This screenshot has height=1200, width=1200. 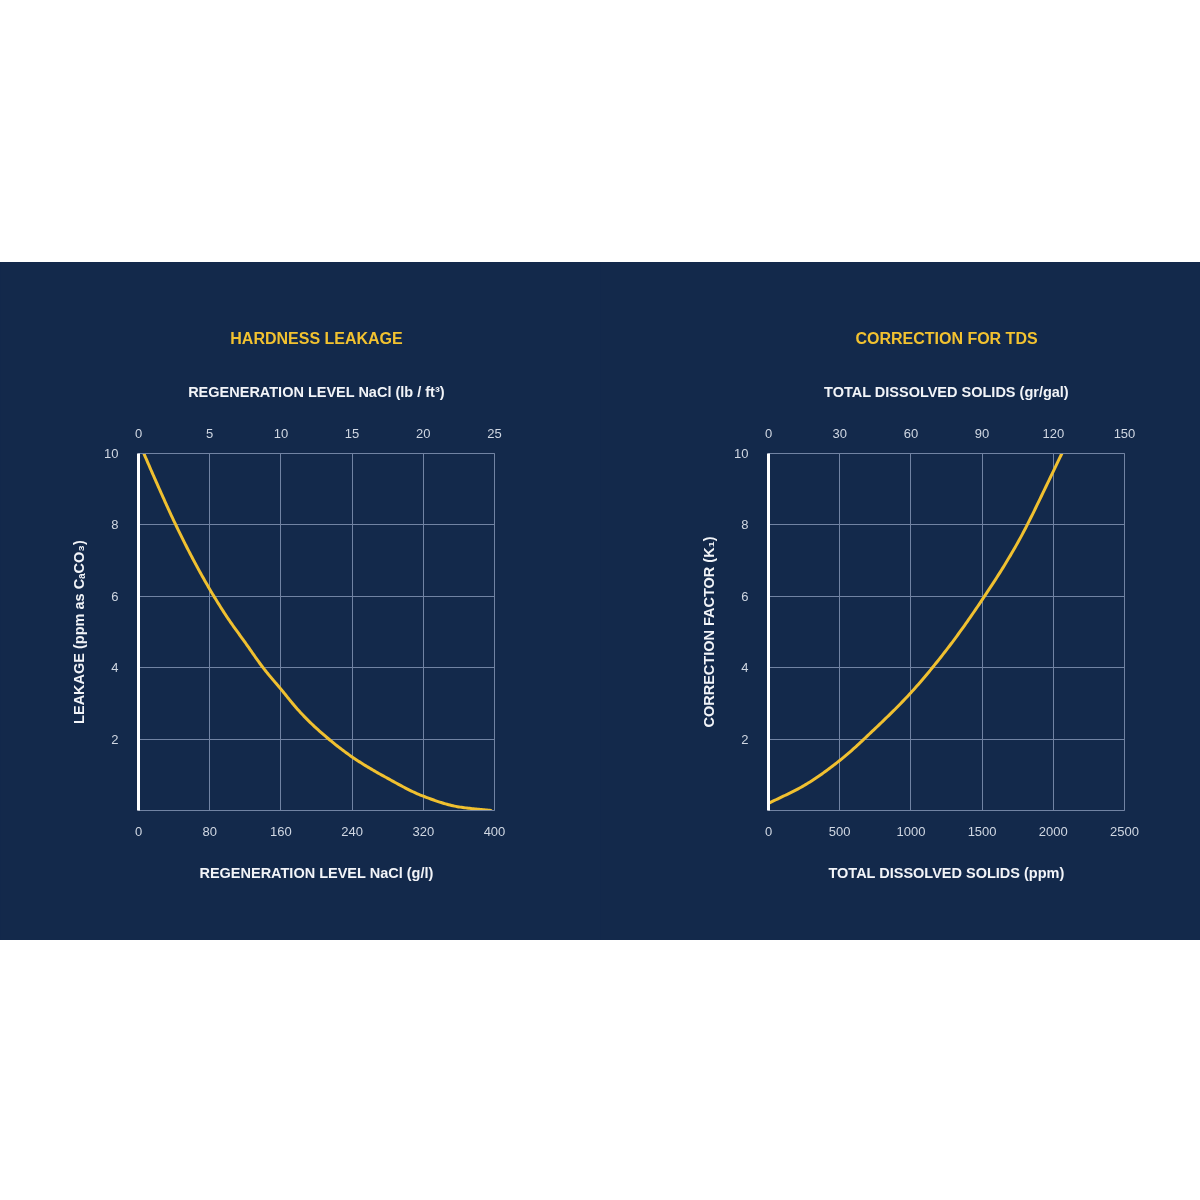 What do you see at coordinates (709, 632) in the screenshot?
I see `y-axis-title: CORRECTION FACTOR (K₁)` at bounding box center [709, 632].